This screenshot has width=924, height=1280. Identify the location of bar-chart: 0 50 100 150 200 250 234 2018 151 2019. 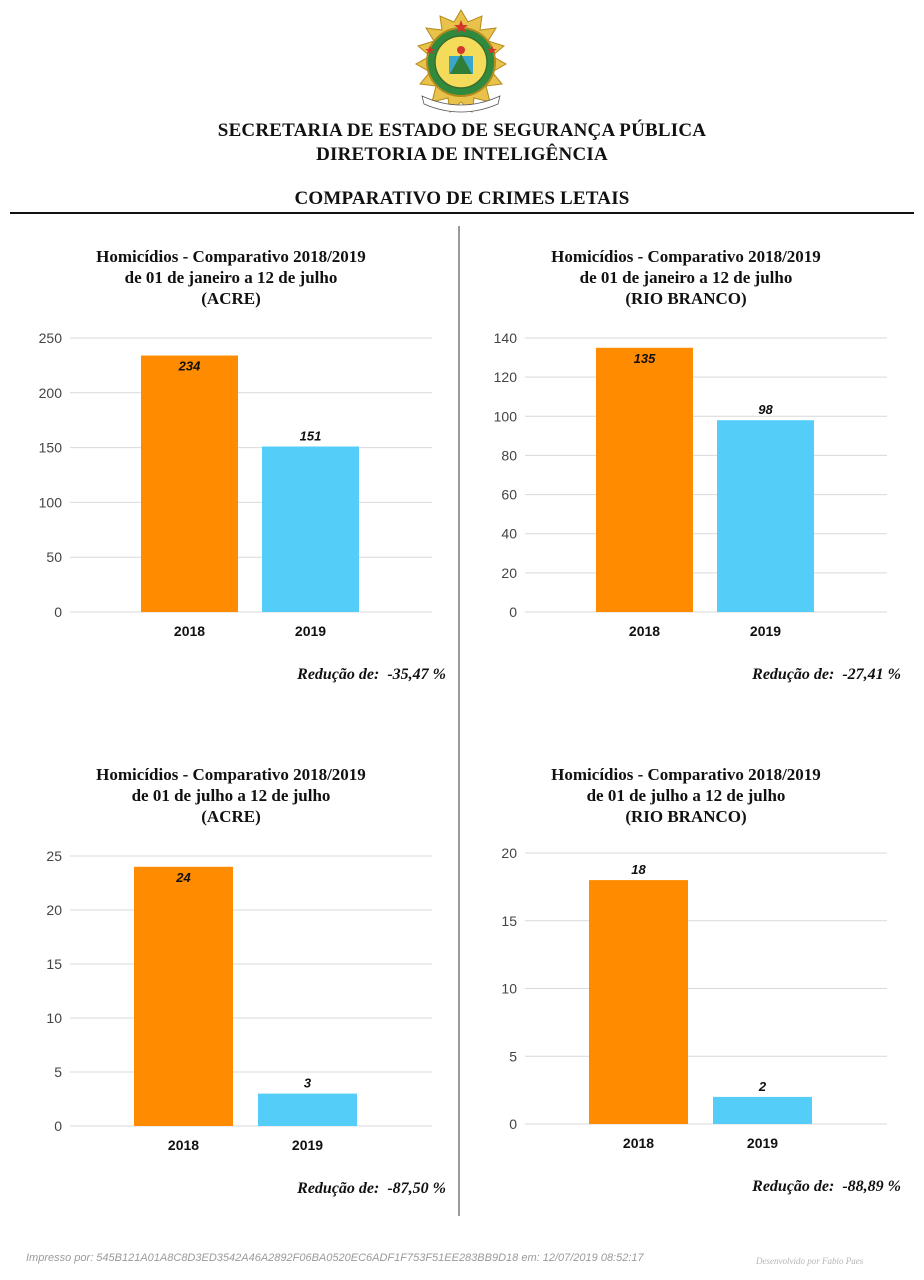
(235, 484).